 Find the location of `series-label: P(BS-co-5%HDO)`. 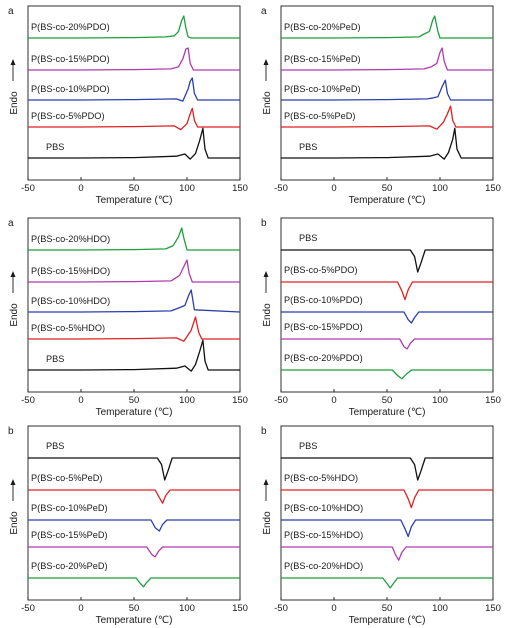

series-label: P(BS-co-5%HDO) is located at coordinates (321, 478).